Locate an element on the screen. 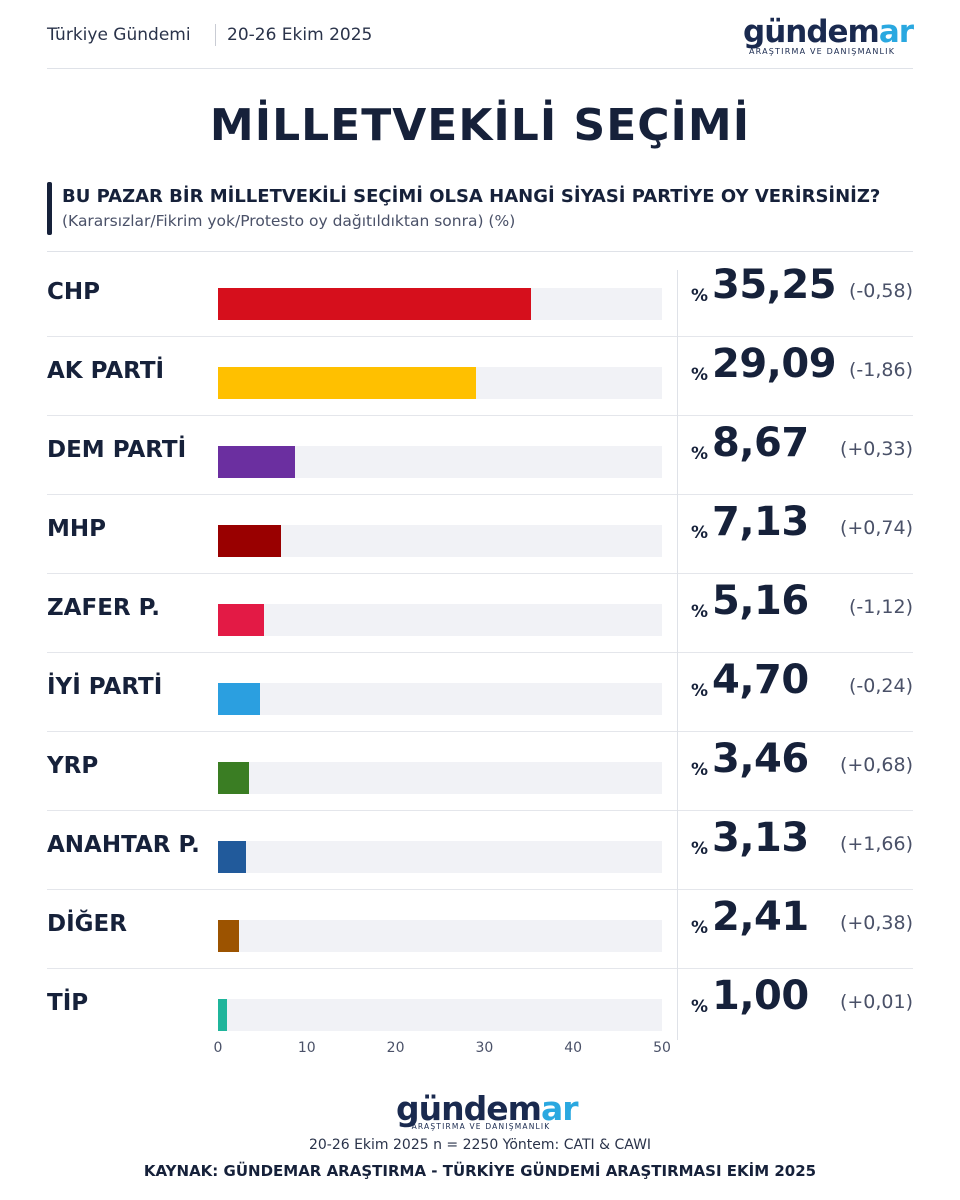  brand-logo: gündemar ARAŞTIRMA VE DANIŞMANLIK is located at coordinates (828, 39).